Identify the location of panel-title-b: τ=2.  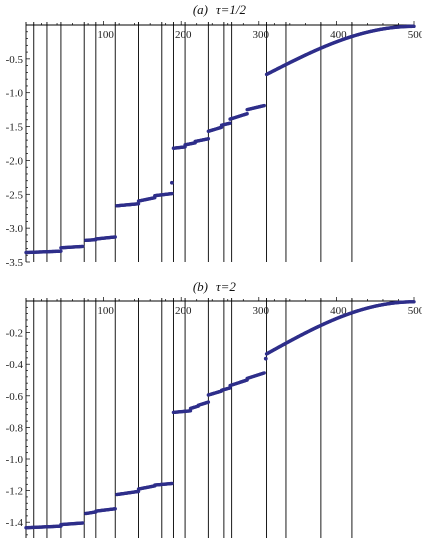
(226, 286).